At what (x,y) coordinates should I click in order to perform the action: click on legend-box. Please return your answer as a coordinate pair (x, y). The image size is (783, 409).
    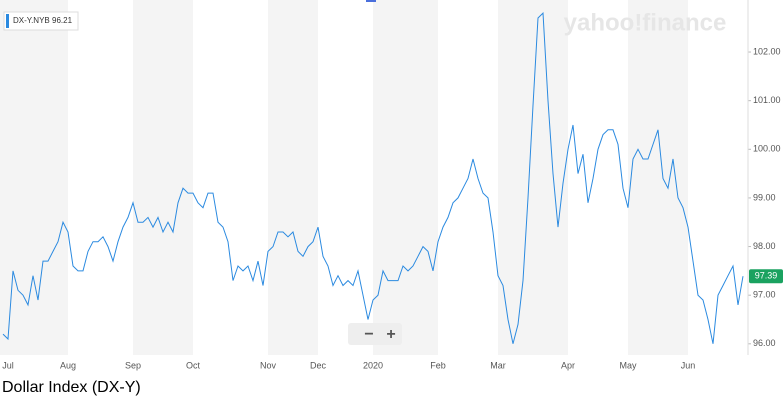
    Looking at the image, I should click on (41, 21).